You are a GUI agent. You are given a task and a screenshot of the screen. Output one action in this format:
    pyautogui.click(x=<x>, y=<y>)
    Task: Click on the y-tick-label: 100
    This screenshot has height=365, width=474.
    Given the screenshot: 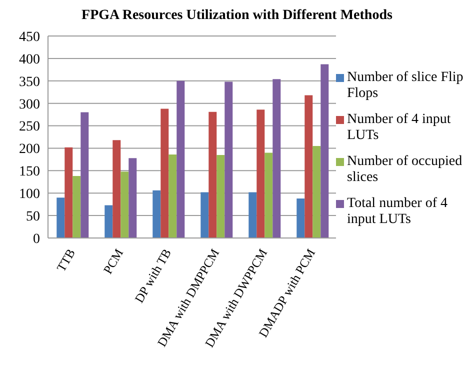 What is the action you would take?
    pyautogui.click(x=29, y=194)
    